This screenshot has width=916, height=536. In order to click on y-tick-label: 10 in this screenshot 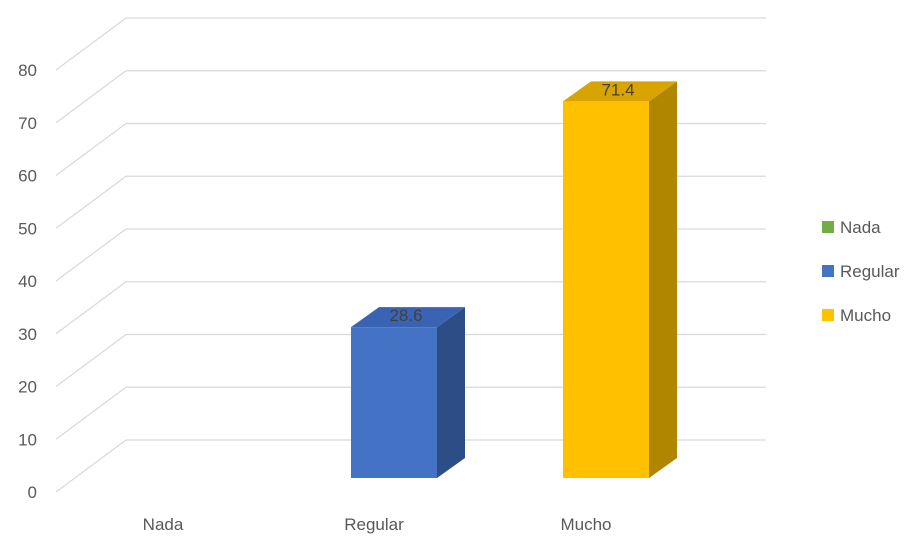, I will do `click(27, 439)`.